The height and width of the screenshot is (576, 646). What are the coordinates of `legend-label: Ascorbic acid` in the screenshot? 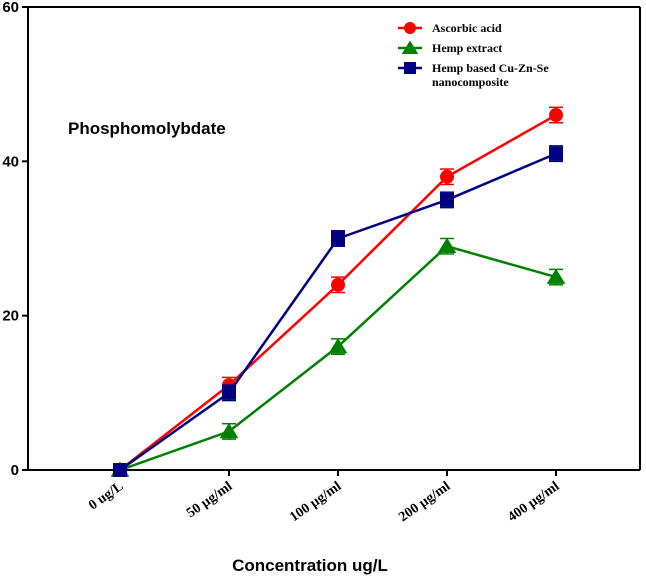 It's located at (467, 28).